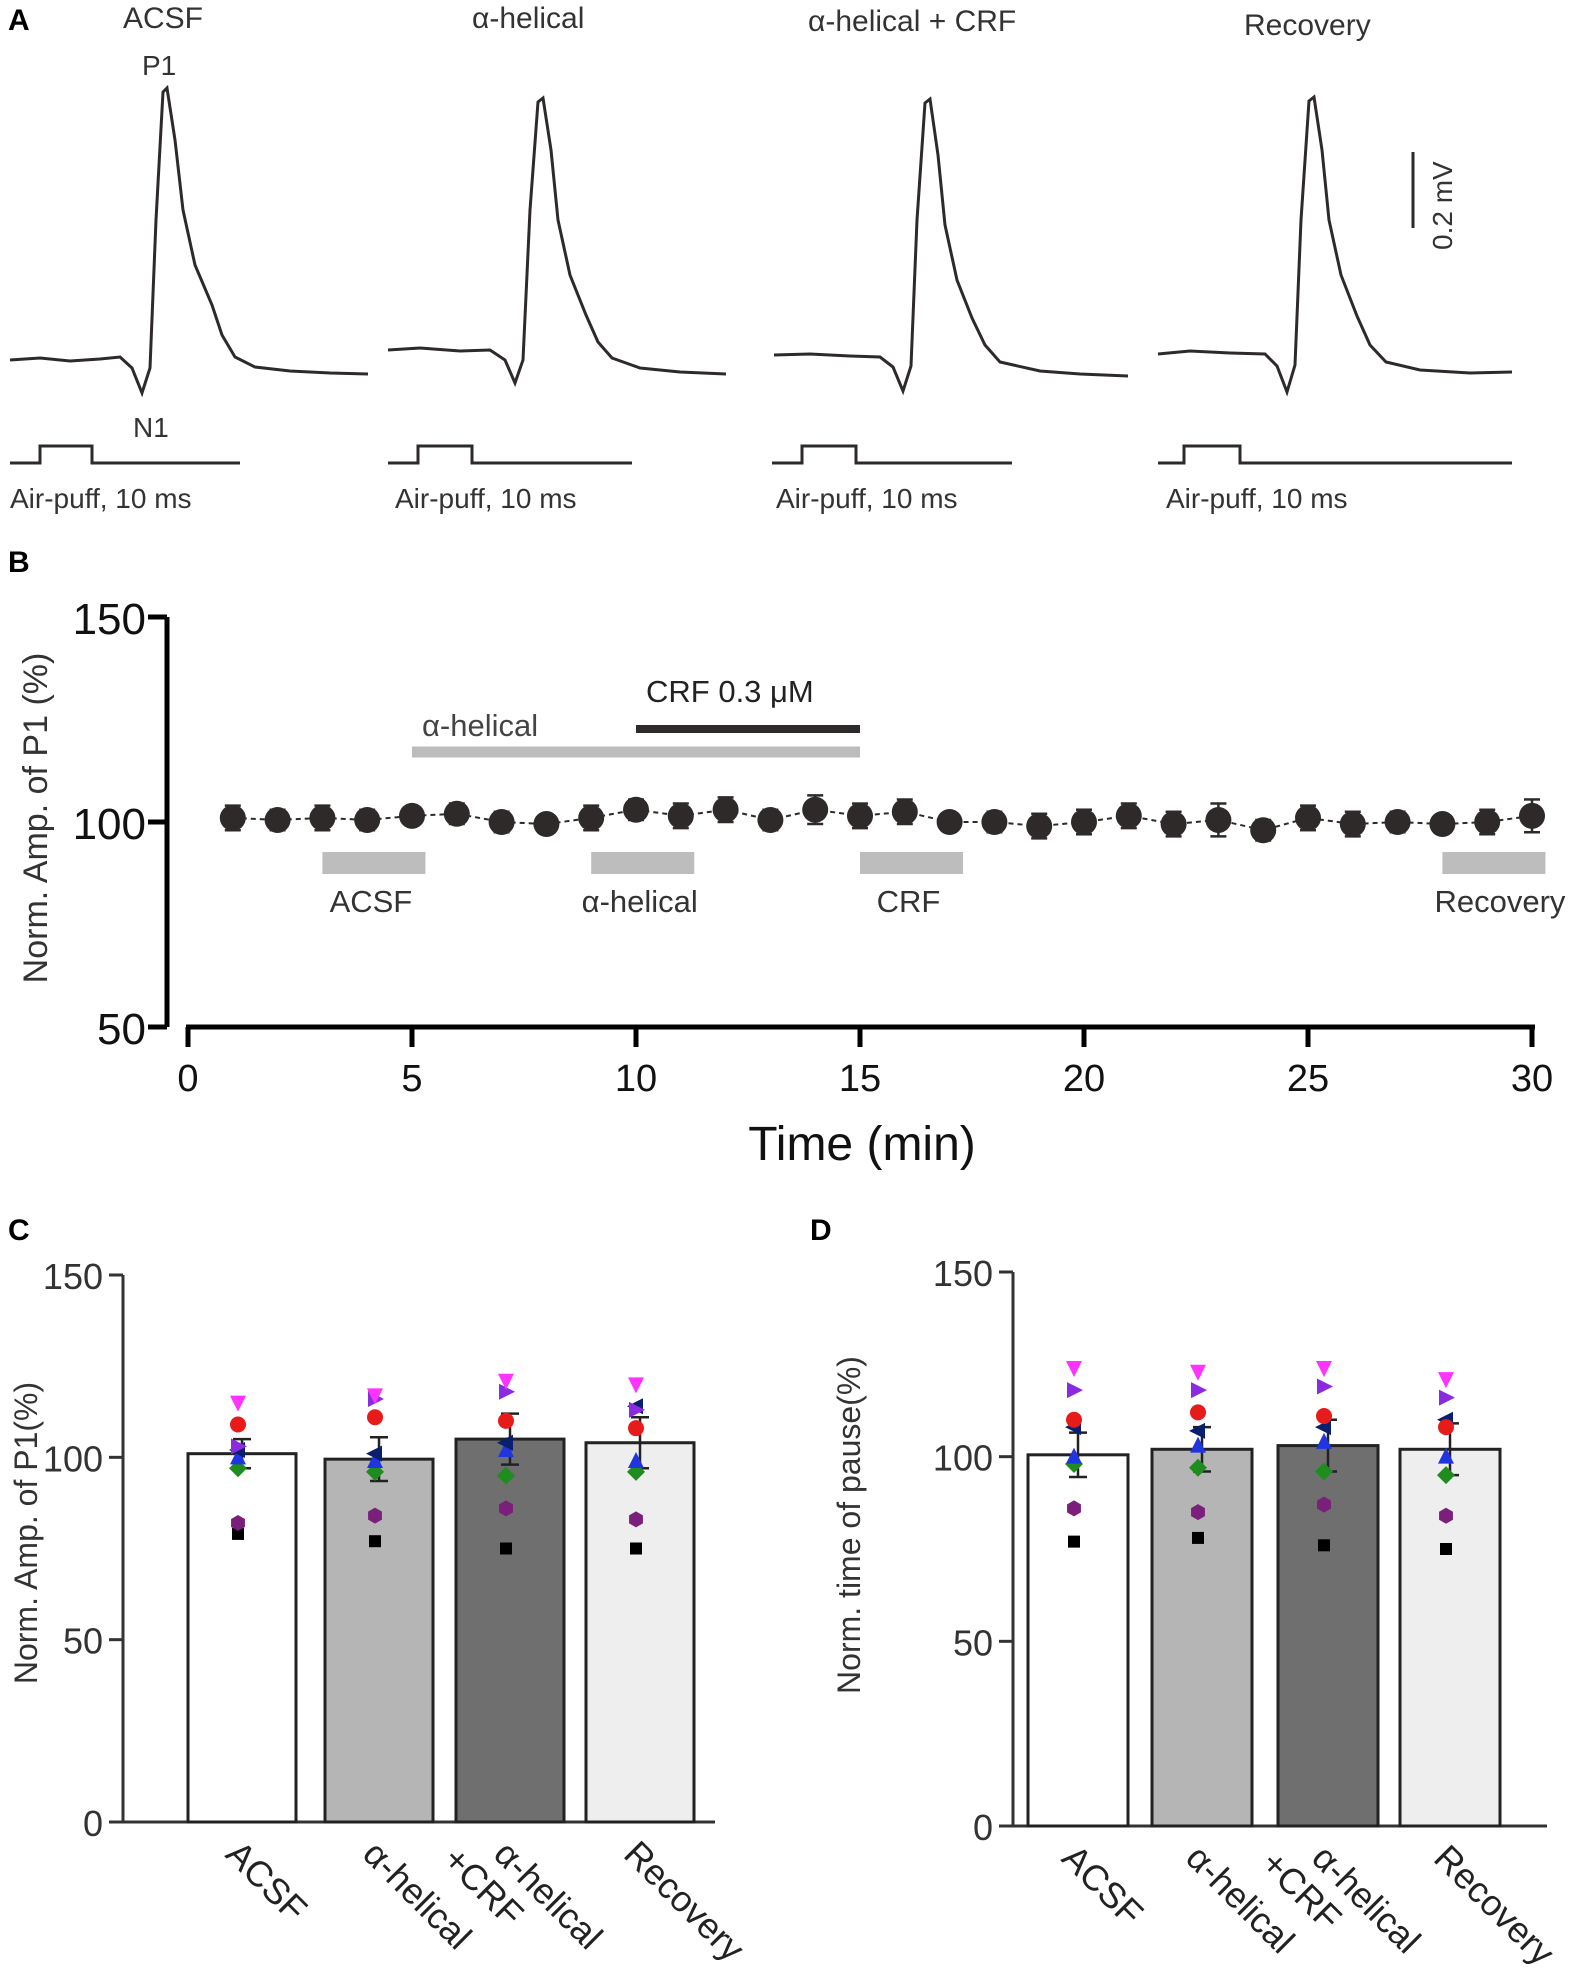 This screenshot has height=1983, width=1581. Describe the element at coordinates (1442, 205) in the screenshot. I see `scale-bar-label: 0.2 mV` at that location.